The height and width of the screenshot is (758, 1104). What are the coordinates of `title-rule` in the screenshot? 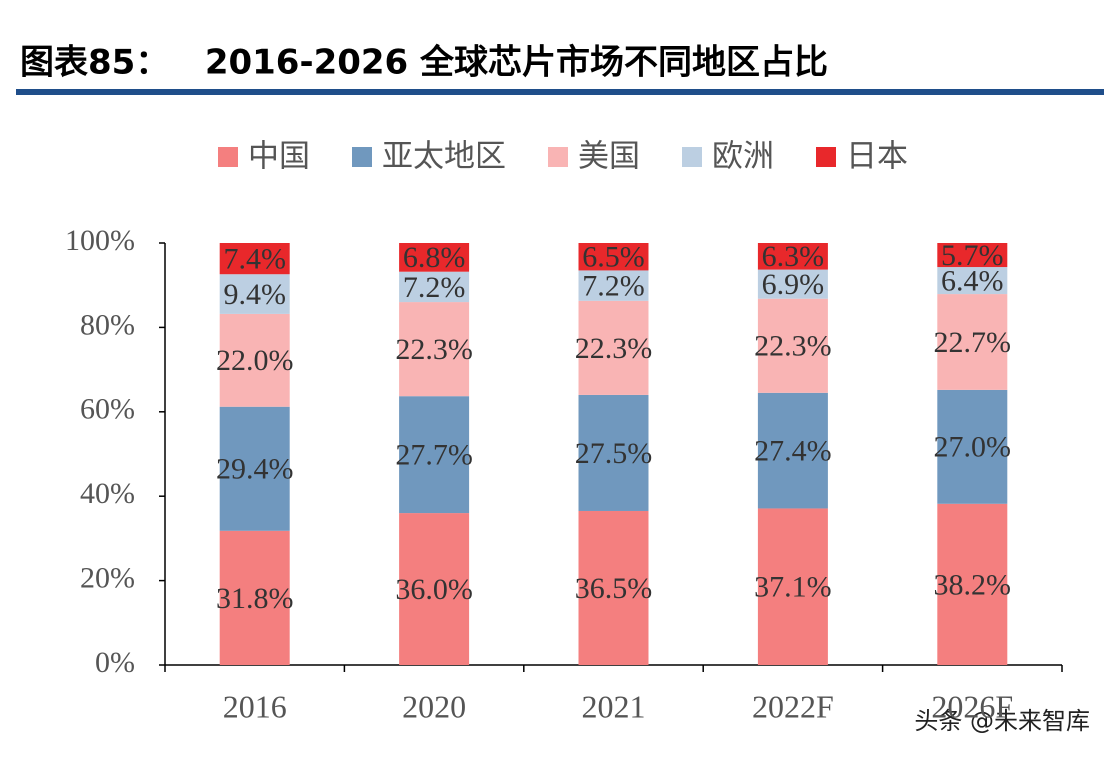 It's located at (560, 92).